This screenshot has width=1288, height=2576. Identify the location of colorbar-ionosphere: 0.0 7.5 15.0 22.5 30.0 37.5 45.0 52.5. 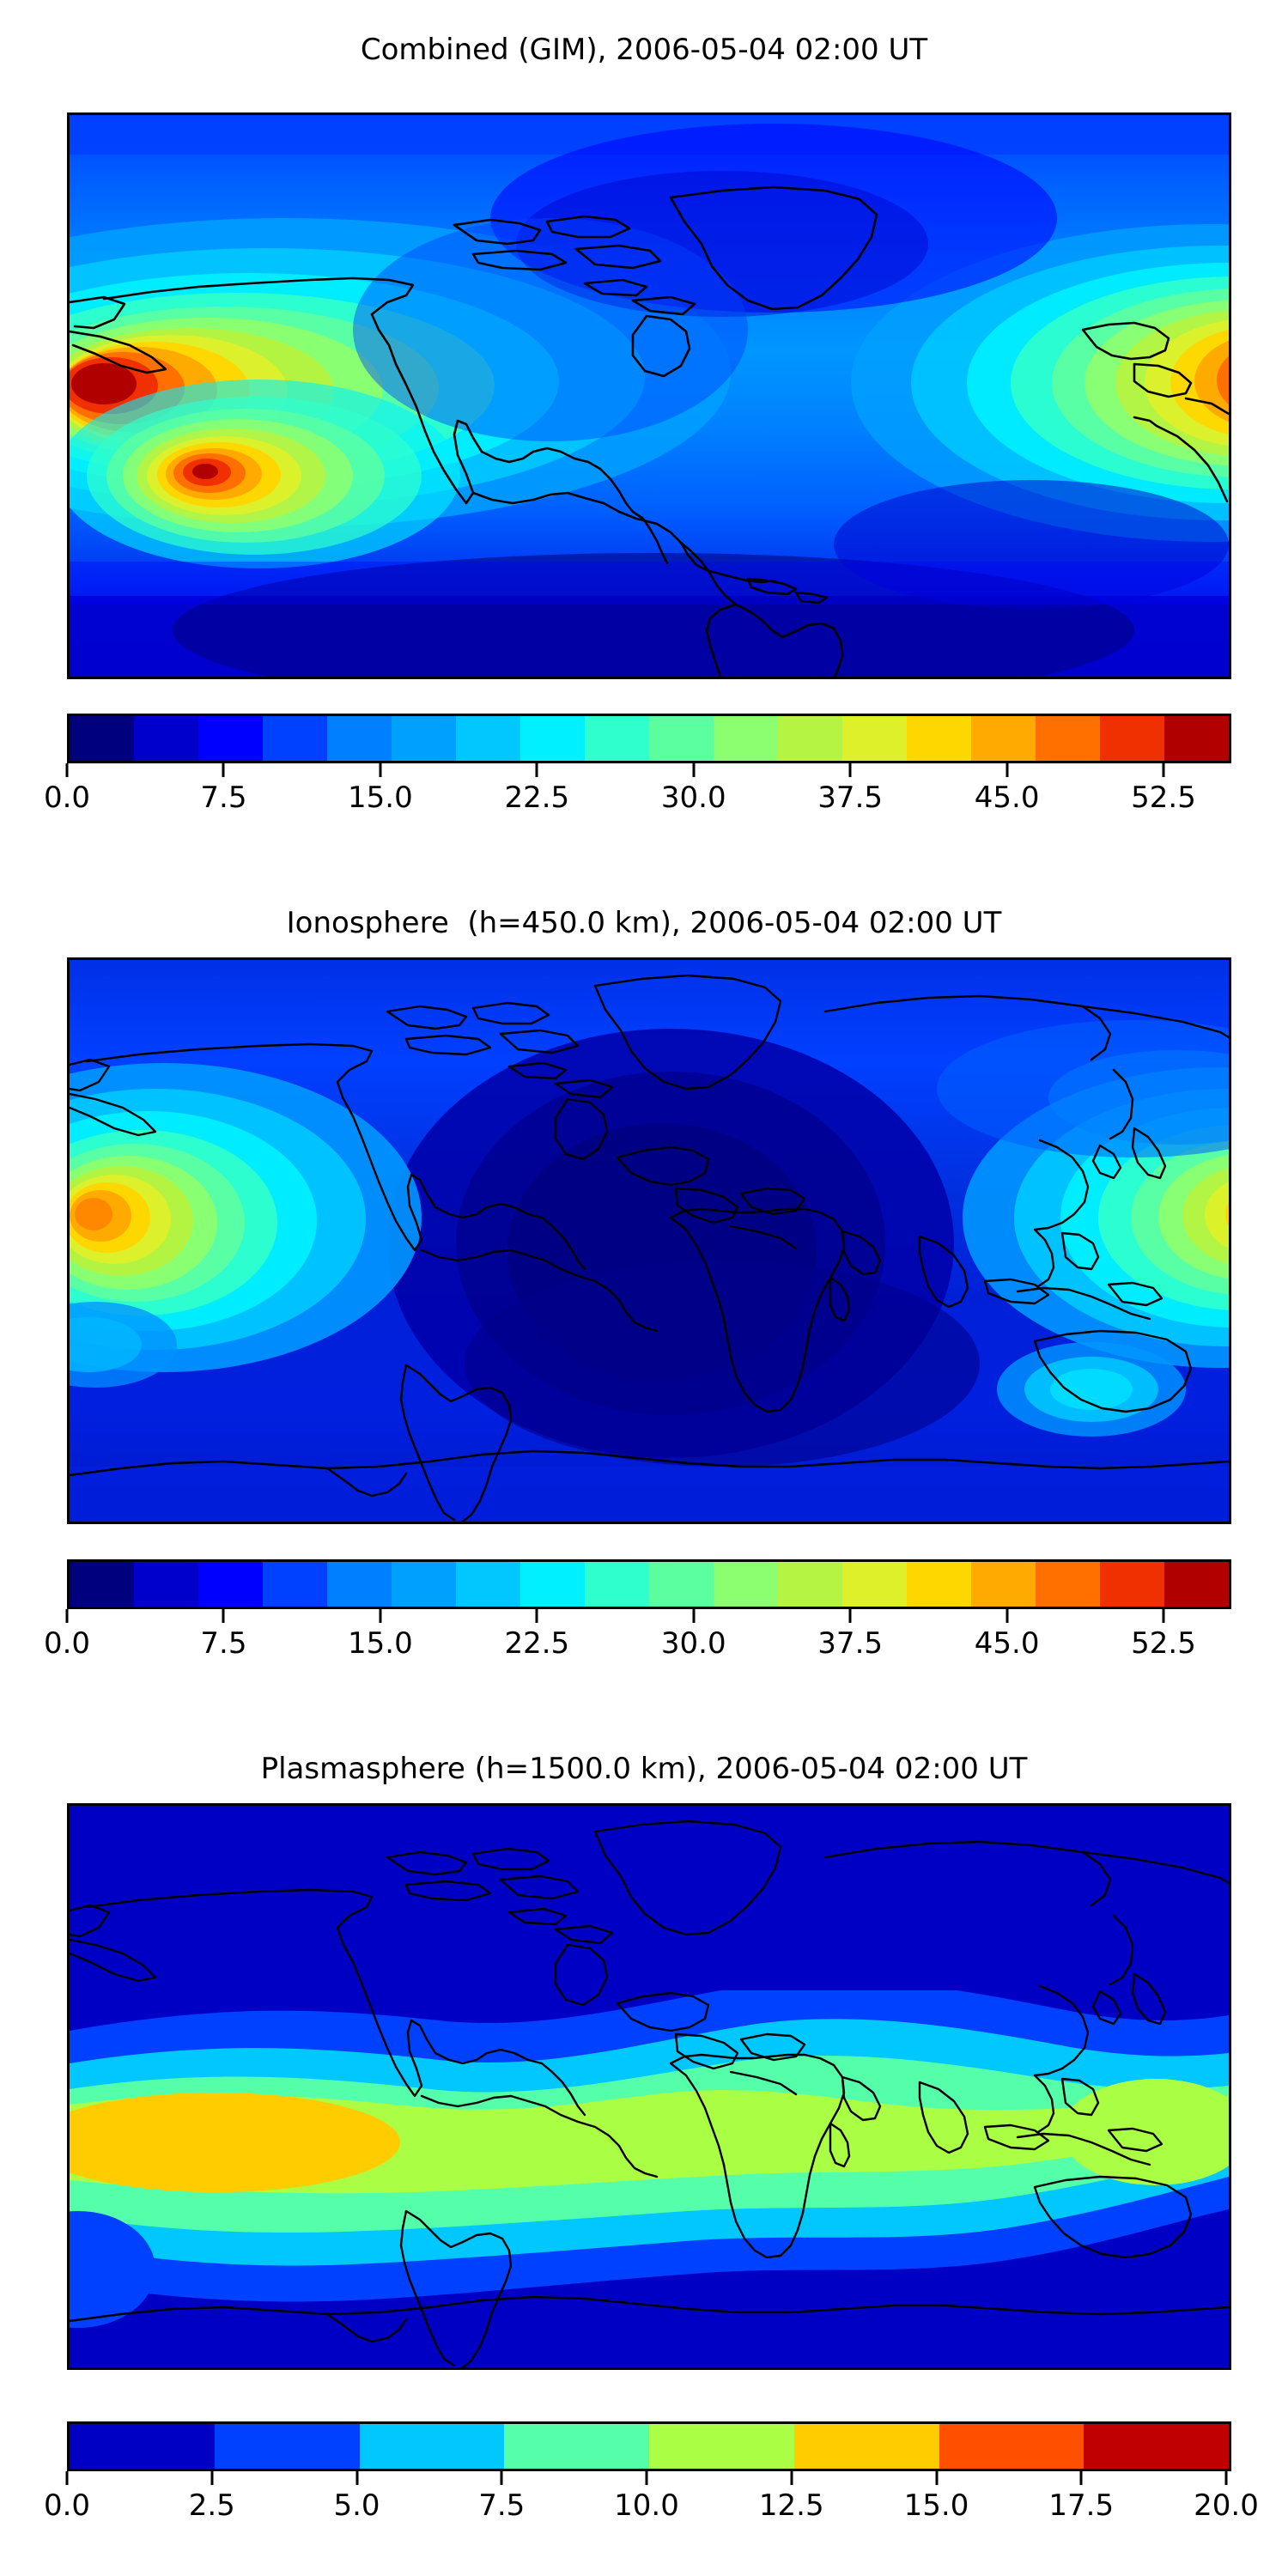
(638, 1612).